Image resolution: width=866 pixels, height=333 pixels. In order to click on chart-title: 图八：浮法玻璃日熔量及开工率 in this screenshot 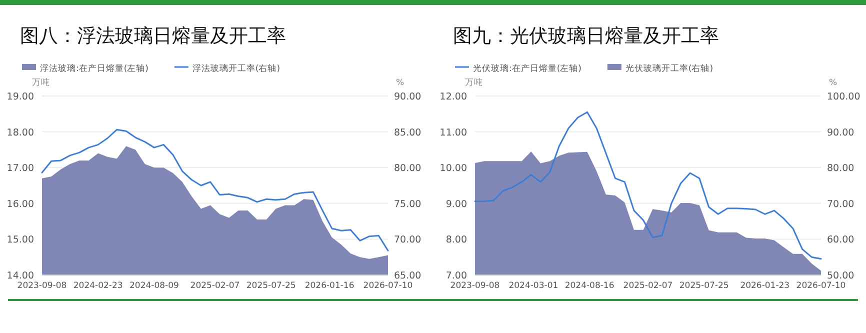, I will do `click(153, 36)`.